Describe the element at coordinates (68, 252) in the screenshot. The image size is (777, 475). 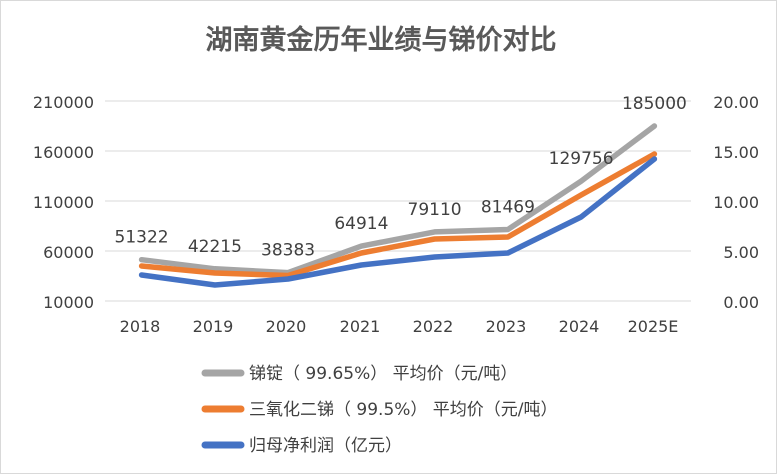
I see `left-tick-label: 60000` at that location.